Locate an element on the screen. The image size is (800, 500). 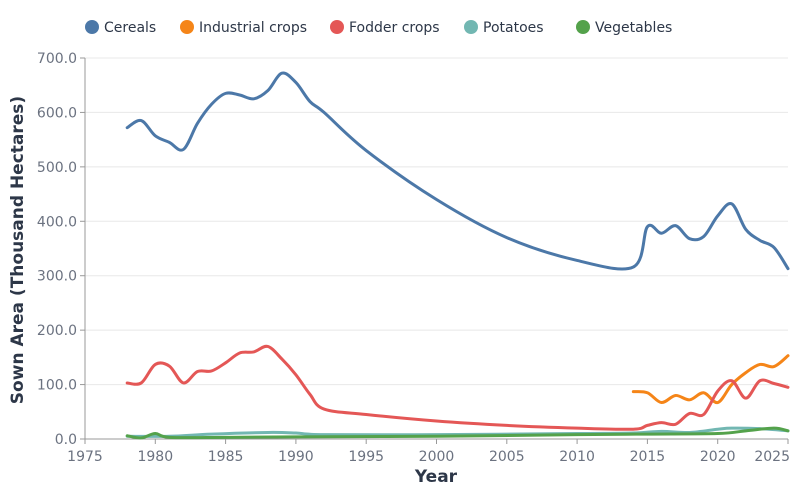
series-line-fodder-crops is located at coordinates (457, 387).